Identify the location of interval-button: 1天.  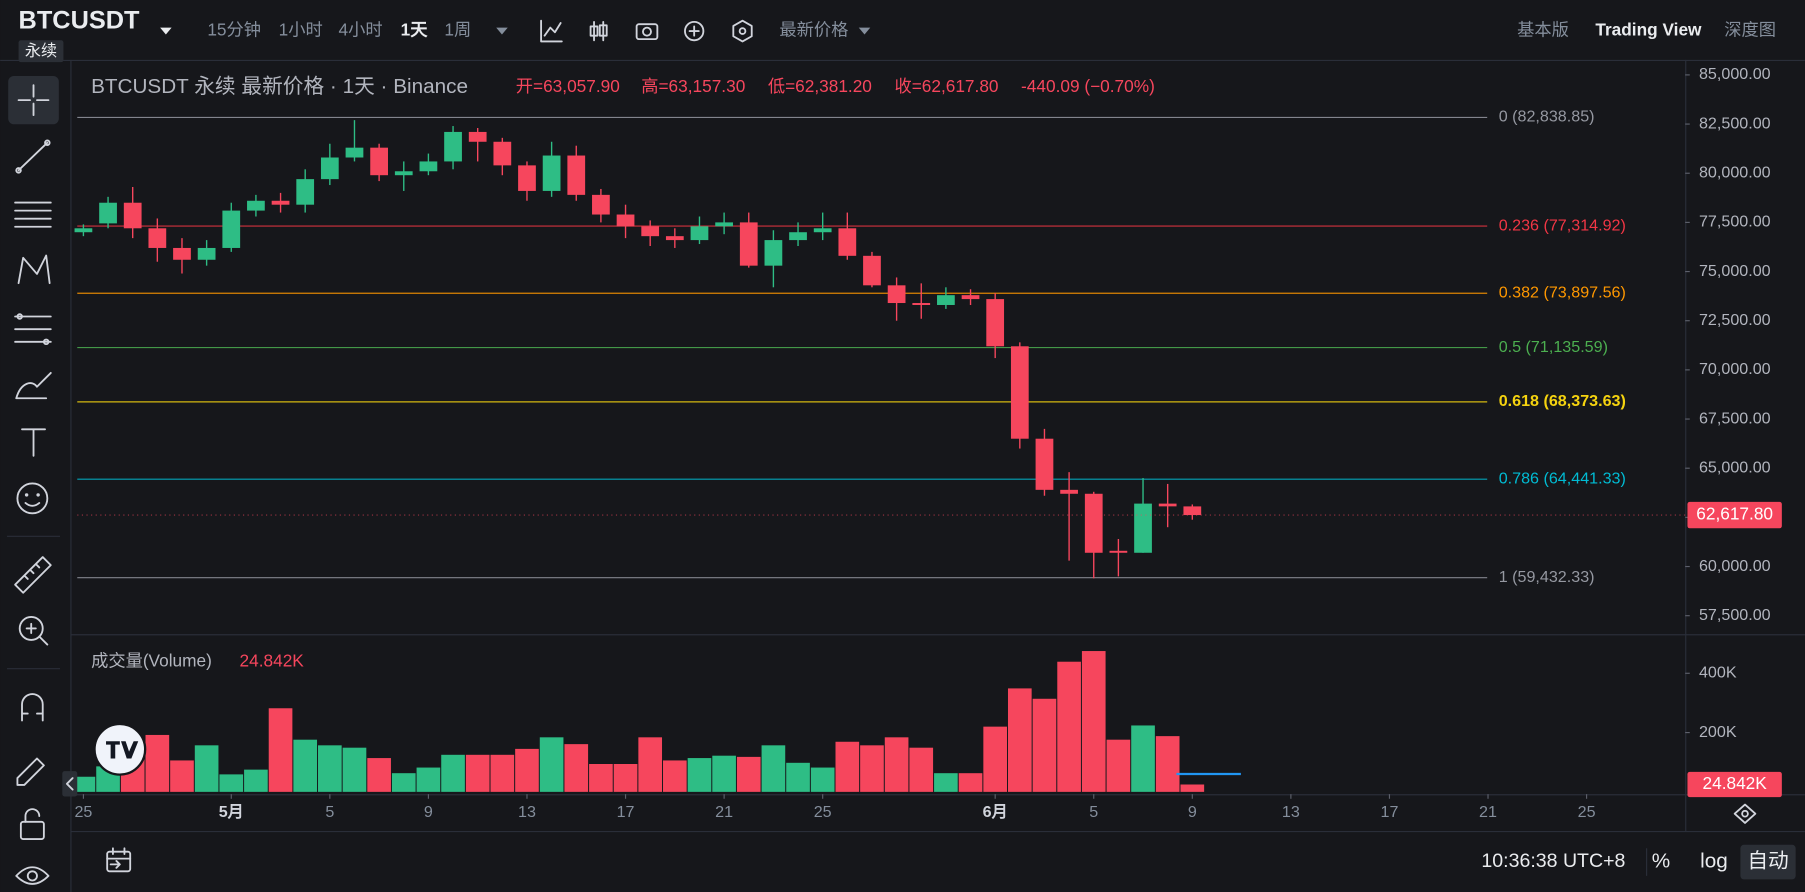
(415, 30).